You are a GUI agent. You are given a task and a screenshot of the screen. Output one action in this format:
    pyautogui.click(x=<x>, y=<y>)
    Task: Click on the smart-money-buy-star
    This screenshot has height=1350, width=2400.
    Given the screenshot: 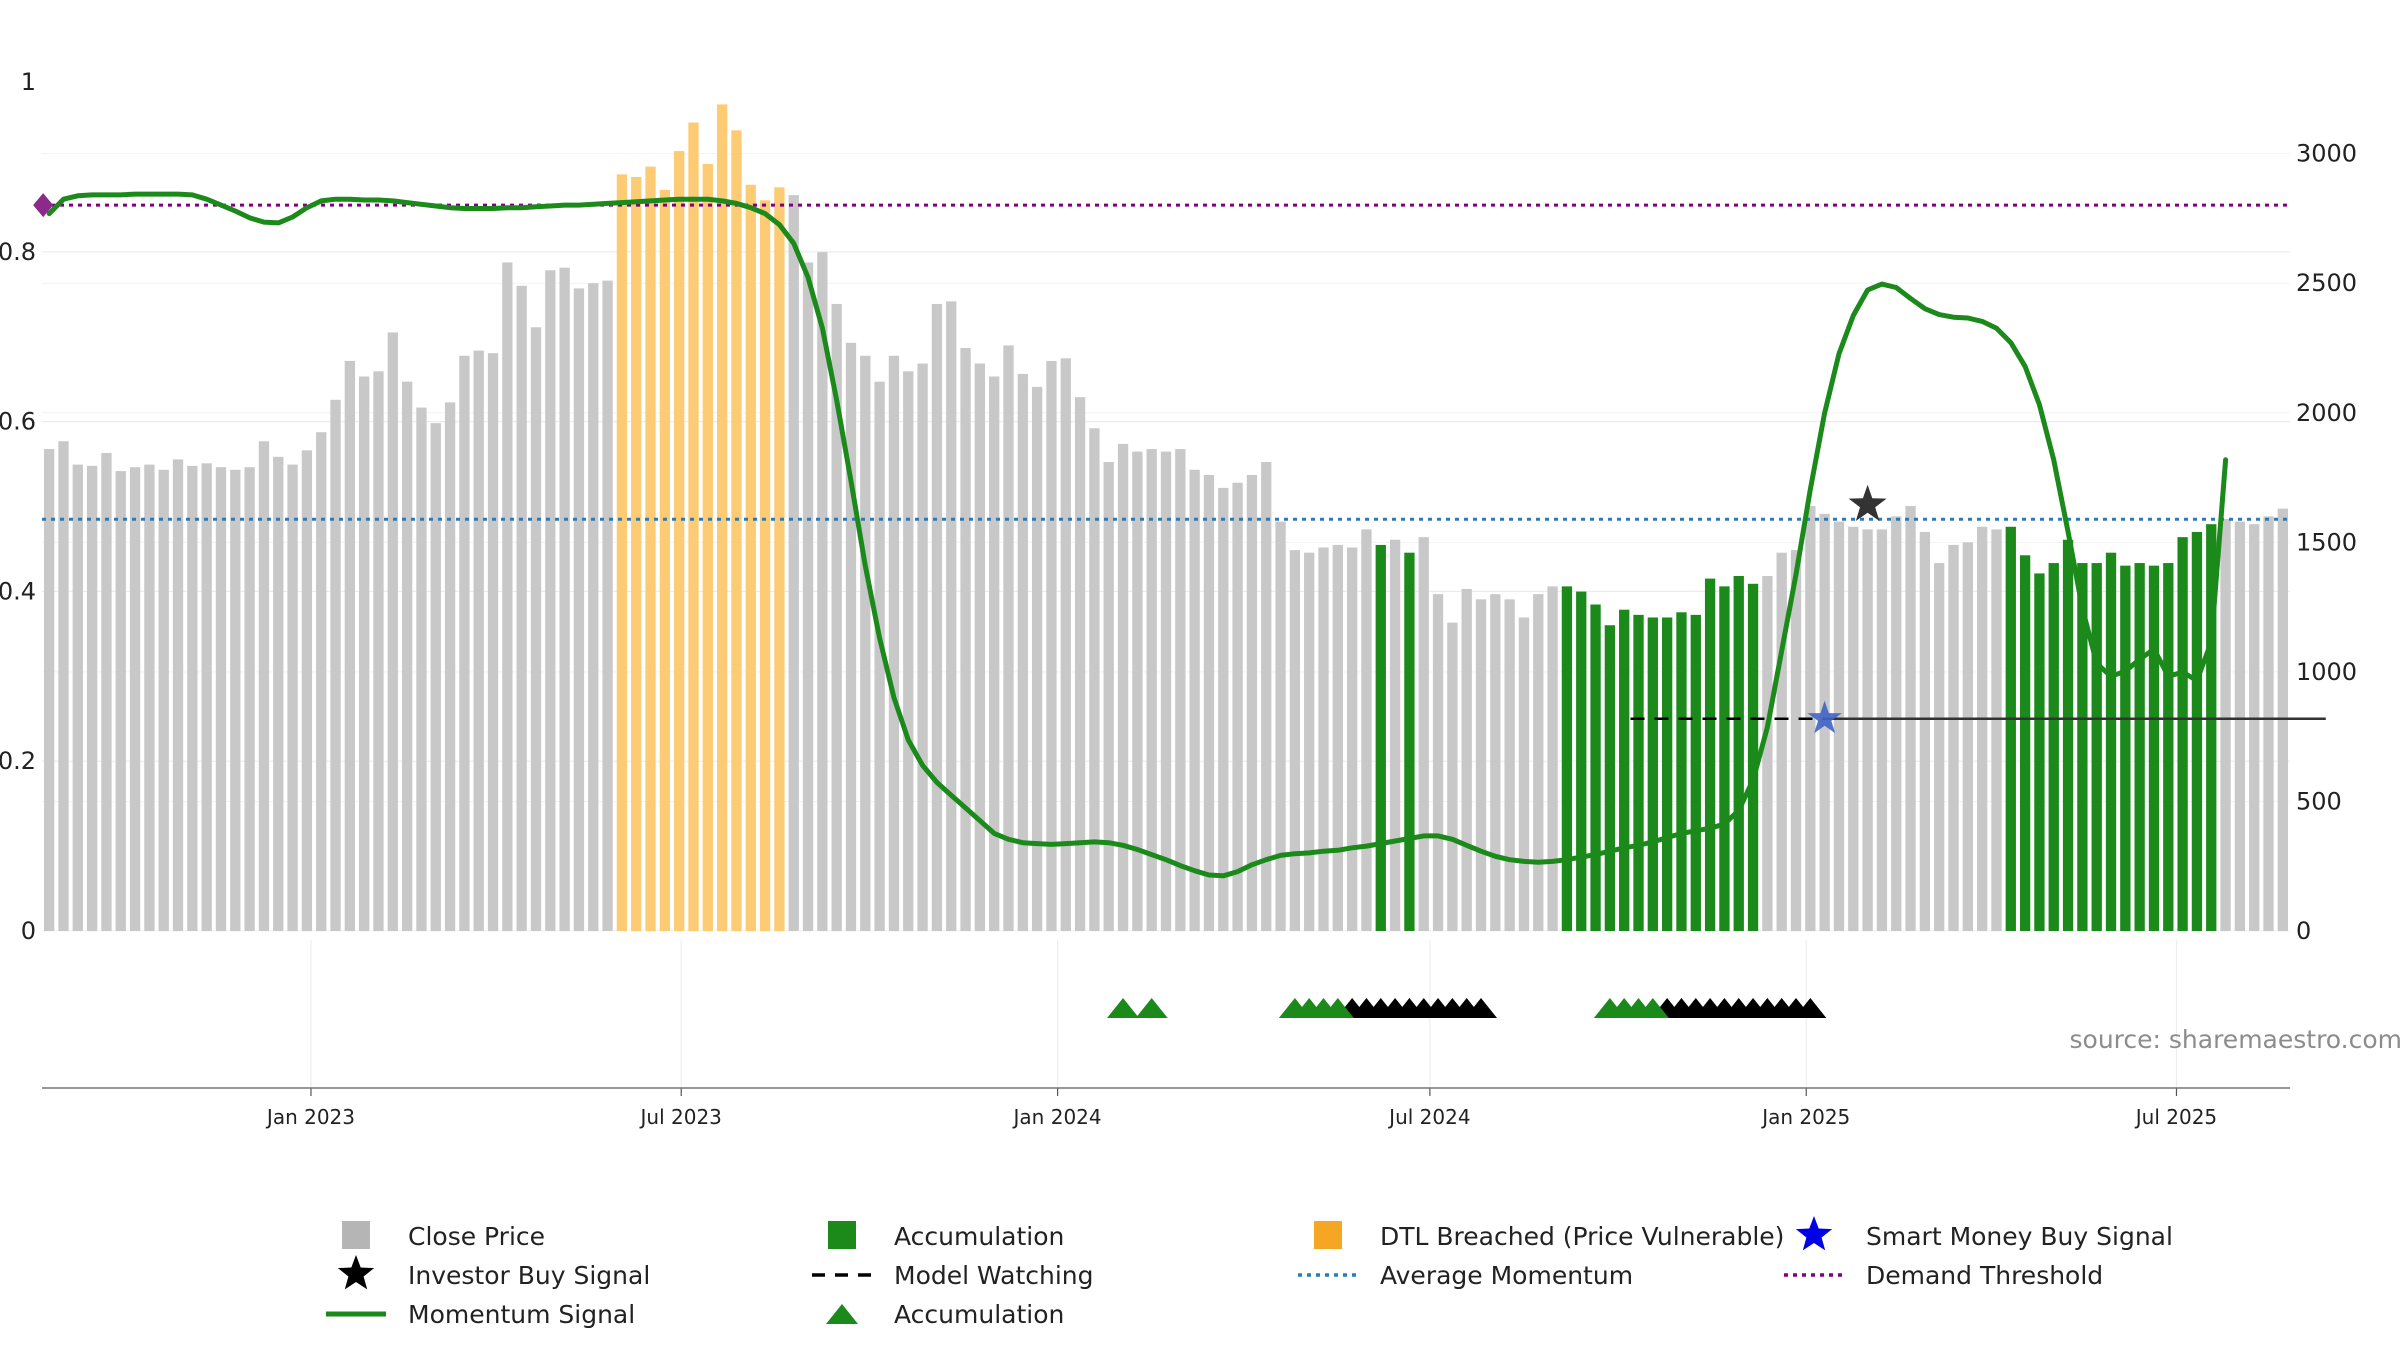 What is the action you would take?
    pyautogui.click(x=1824, y=717)
    